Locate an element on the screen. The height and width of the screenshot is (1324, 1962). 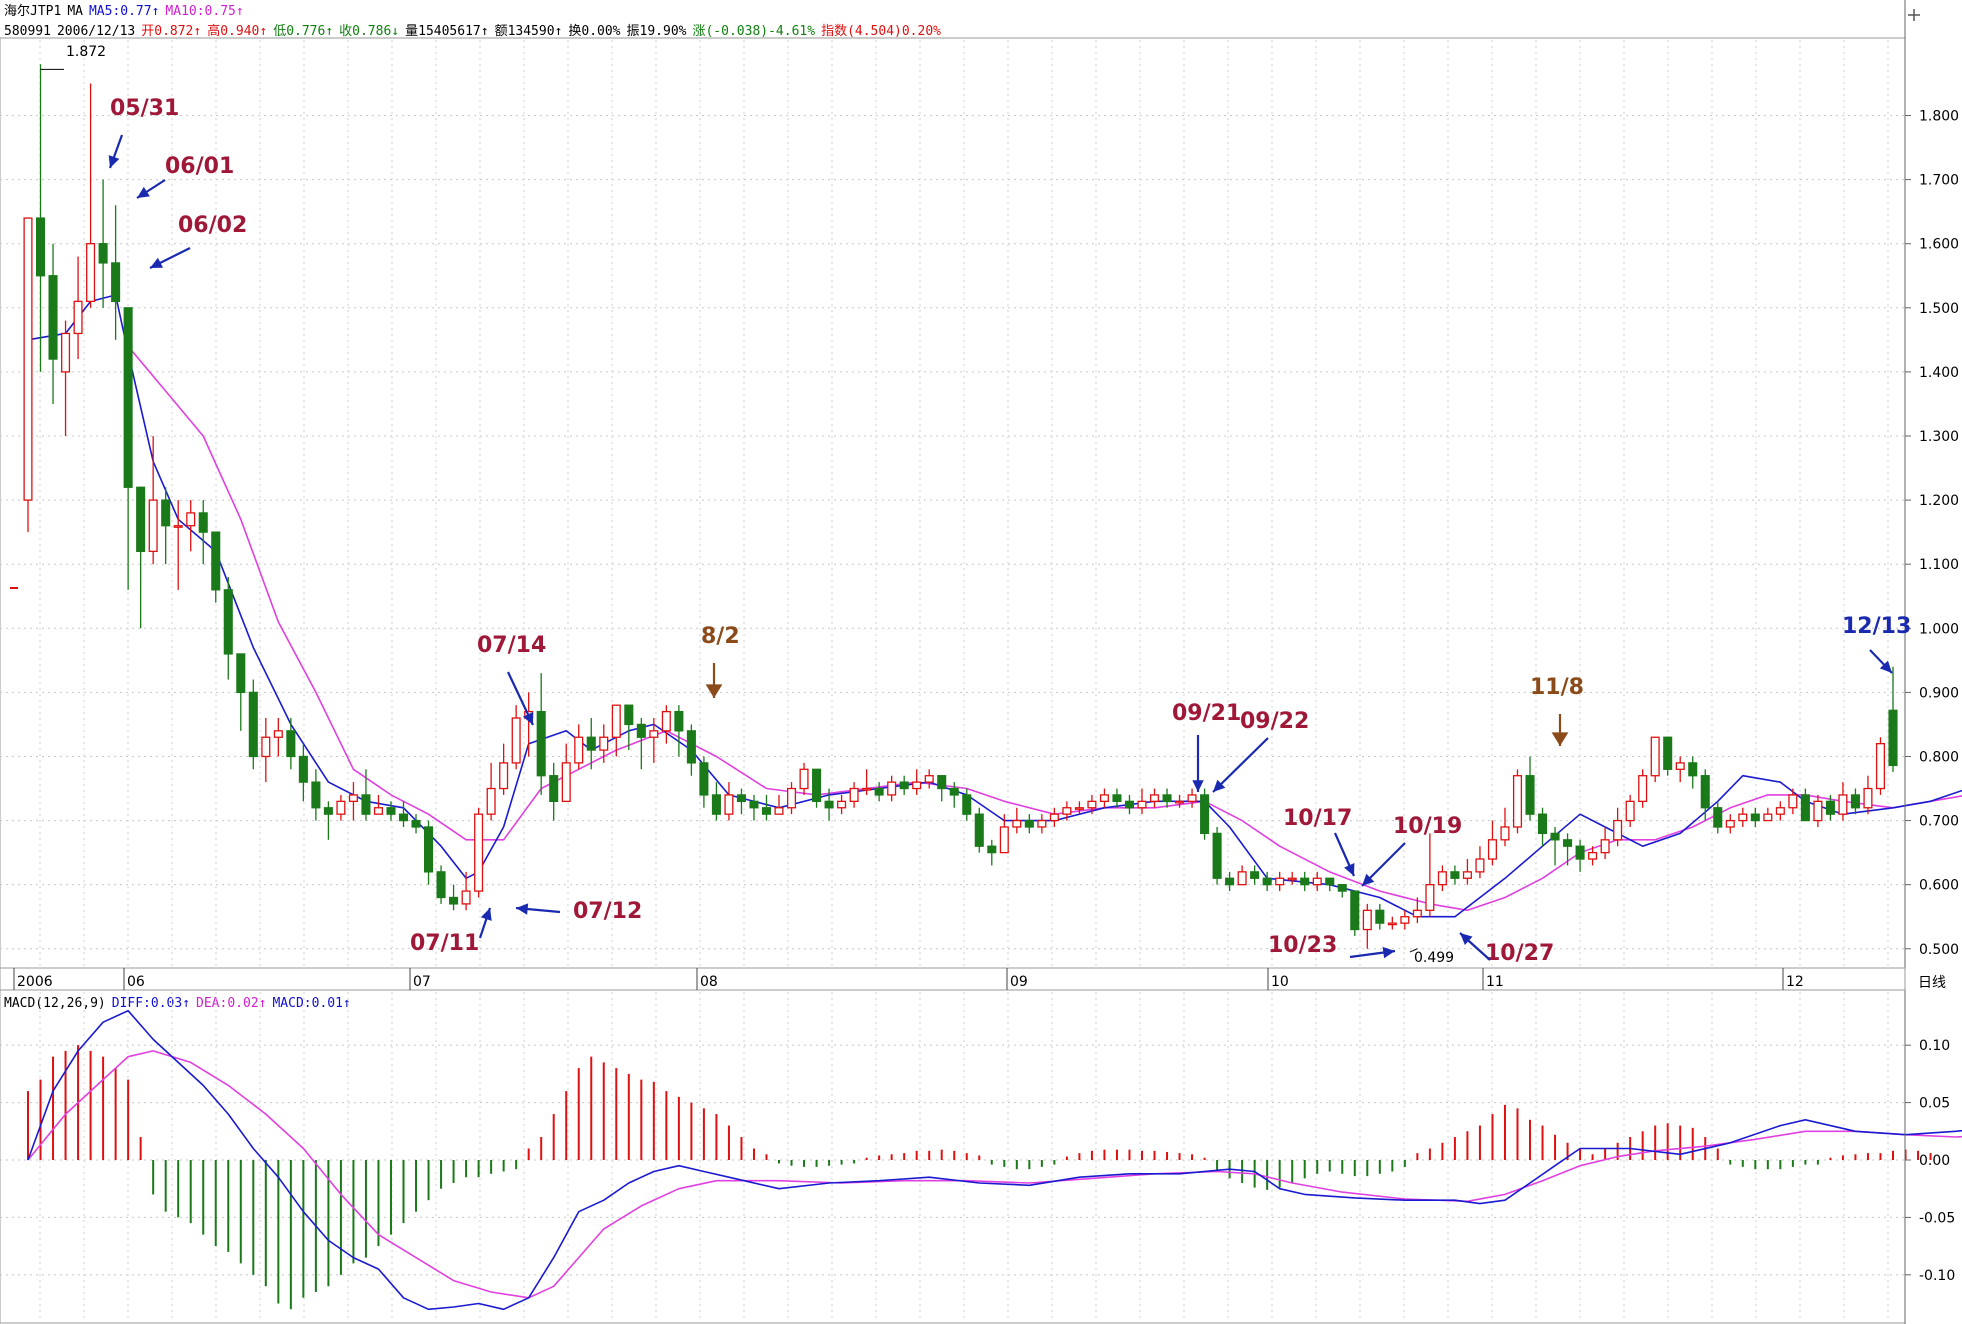
diff-value: DIFF:0.03↑ is located at coordinates (151, 1003).